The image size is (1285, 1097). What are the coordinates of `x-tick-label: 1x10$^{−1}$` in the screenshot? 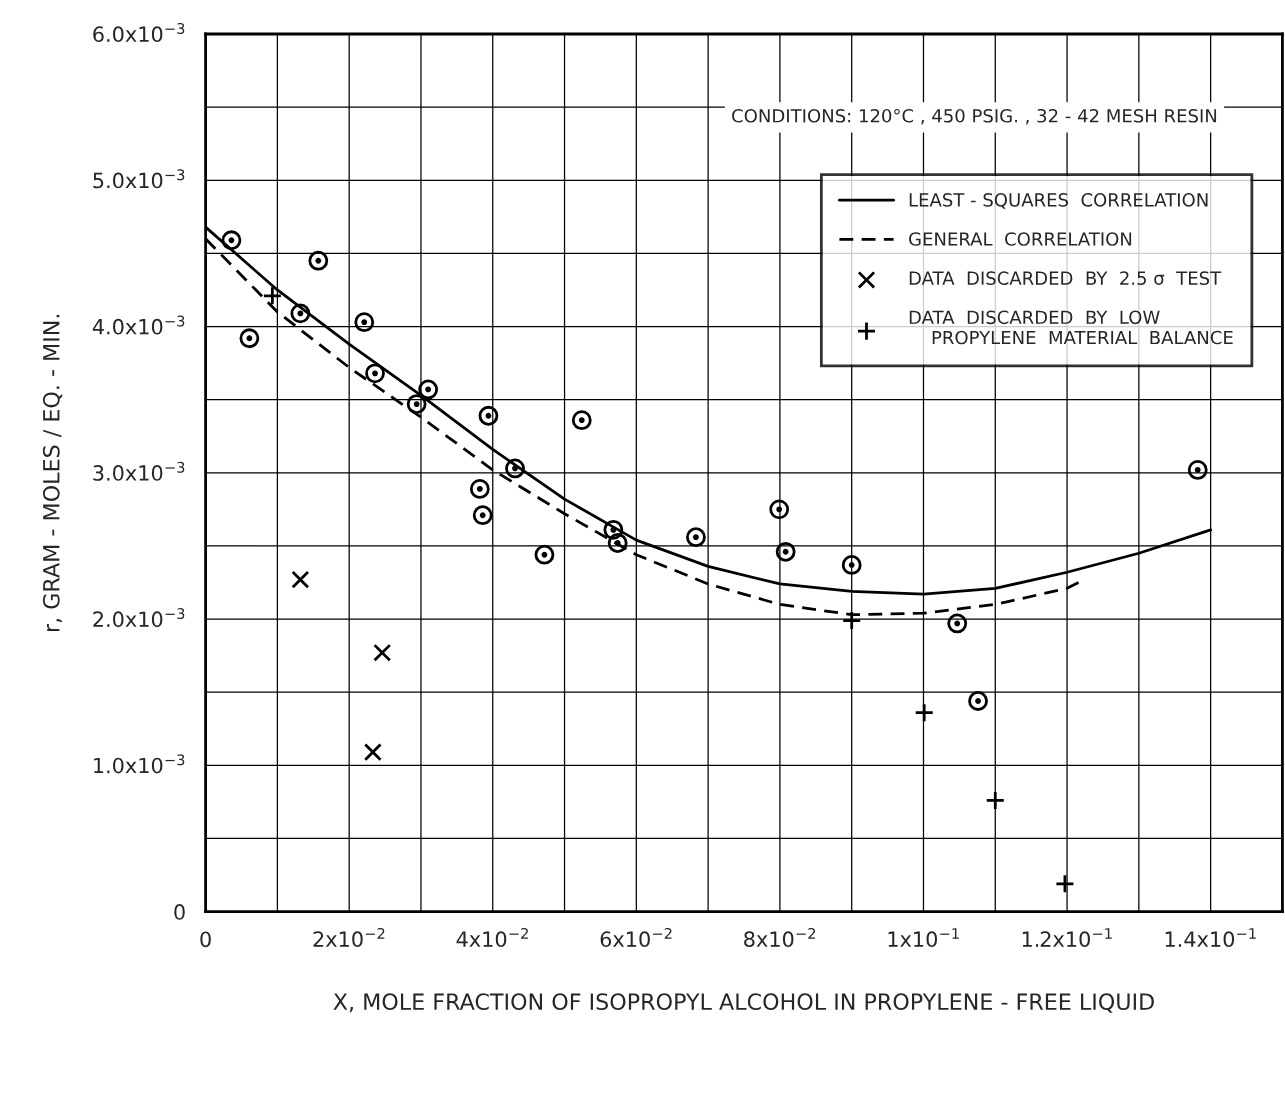 It's located at (923, 938).